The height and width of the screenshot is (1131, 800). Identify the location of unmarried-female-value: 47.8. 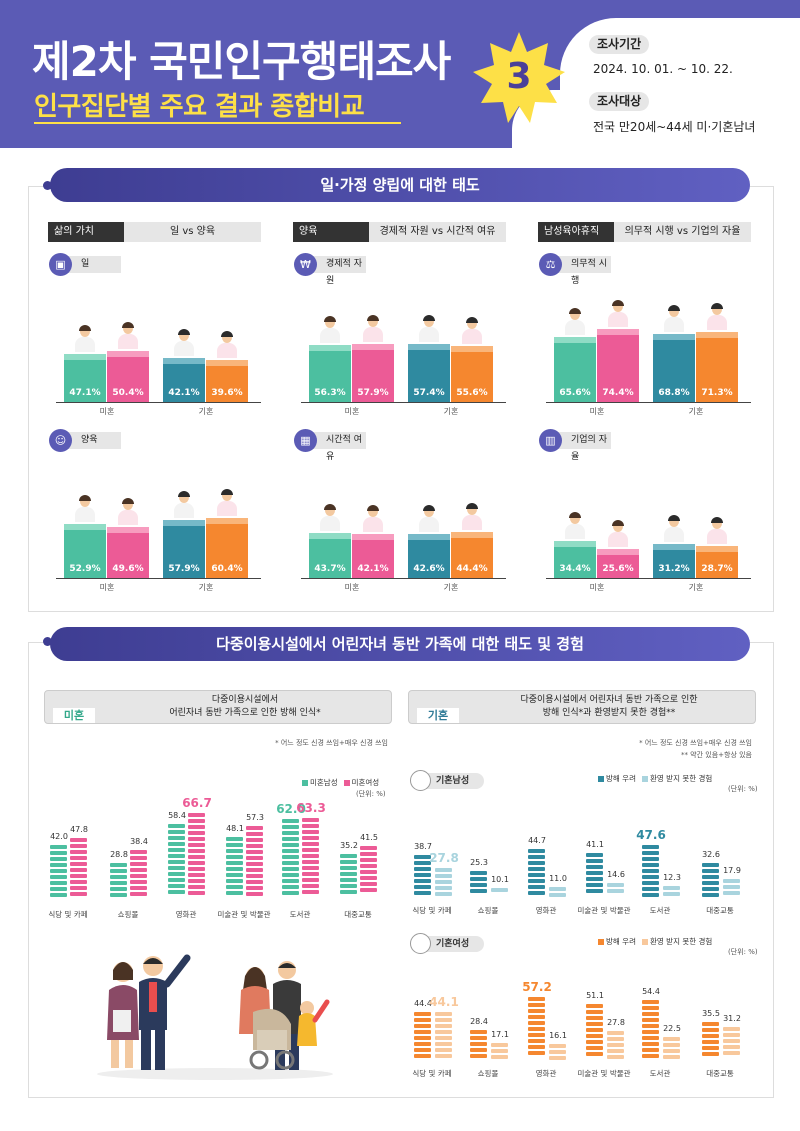
(79, 829).